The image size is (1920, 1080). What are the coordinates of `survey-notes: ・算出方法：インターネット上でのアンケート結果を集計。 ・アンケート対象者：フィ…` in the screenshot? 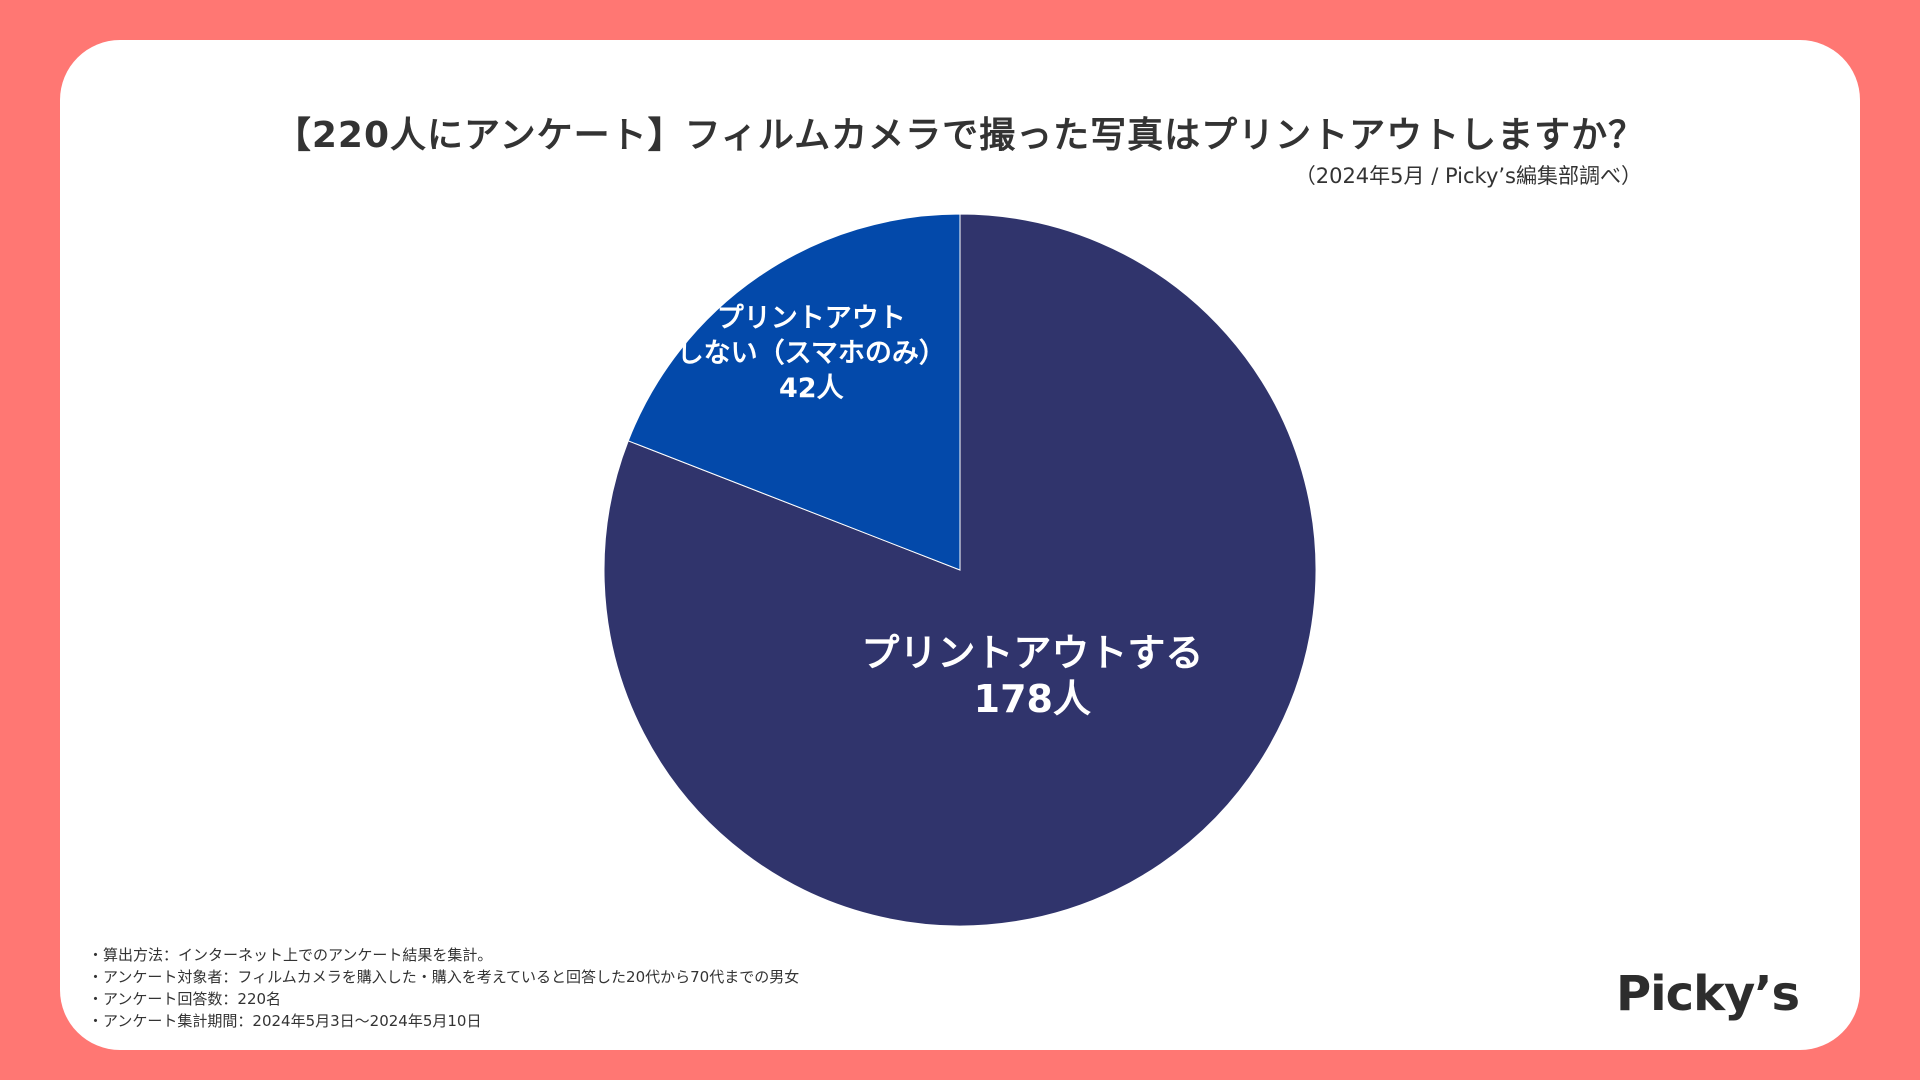 It's located at (443, 988).